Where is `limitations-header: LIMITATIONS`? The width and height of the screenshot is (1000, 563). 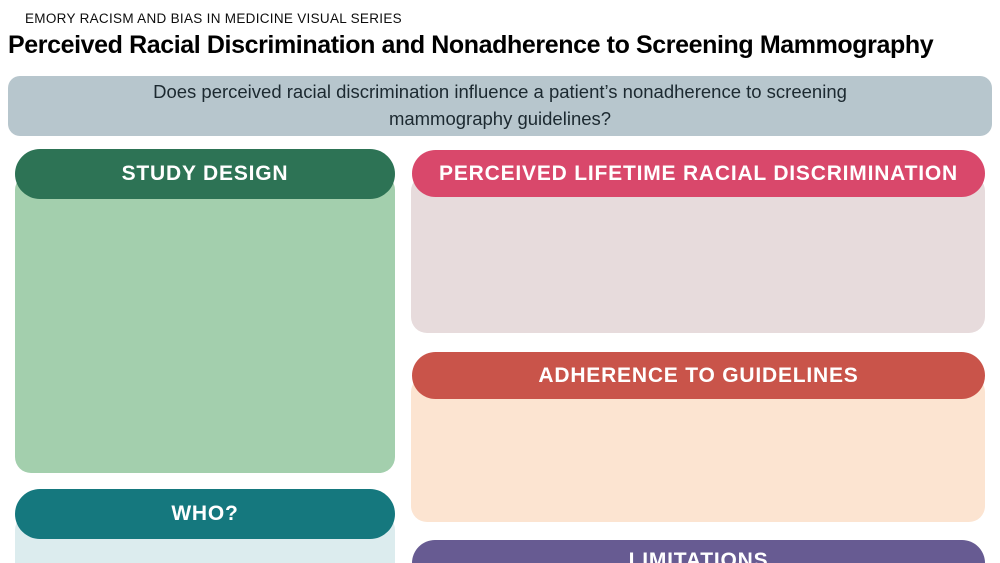
limitations-header: LIMITATIONS is located at coordinates (698, 551).